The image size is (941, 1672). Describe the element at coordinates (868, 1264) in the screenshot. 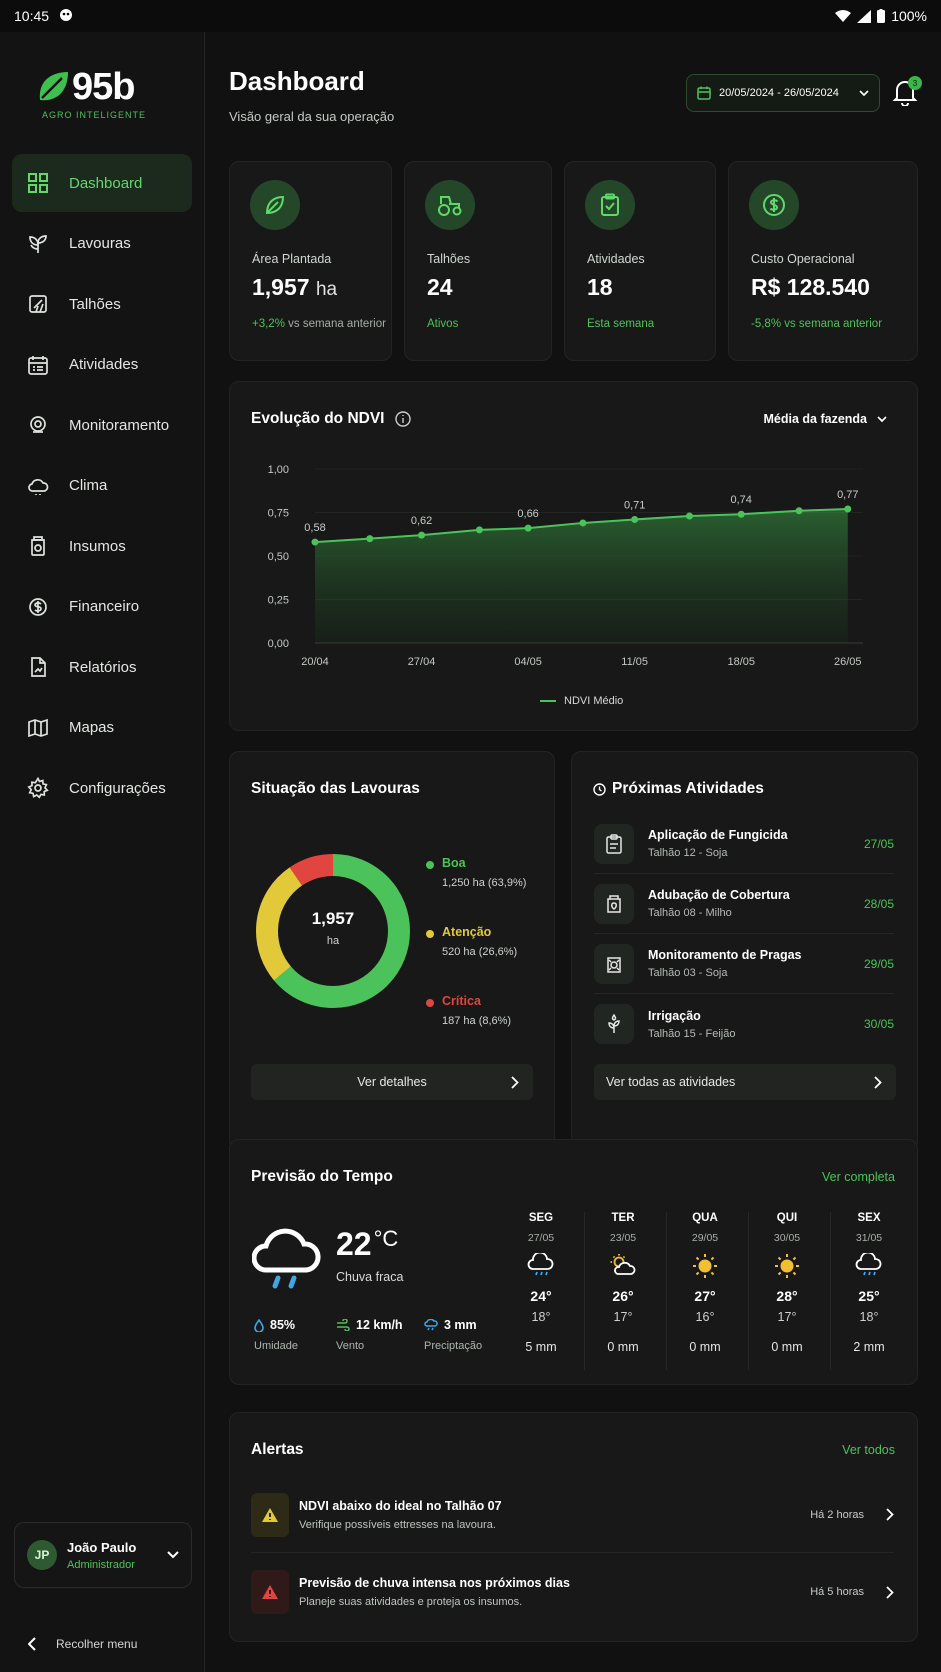

I see `rain-cloud-icon` at that location.